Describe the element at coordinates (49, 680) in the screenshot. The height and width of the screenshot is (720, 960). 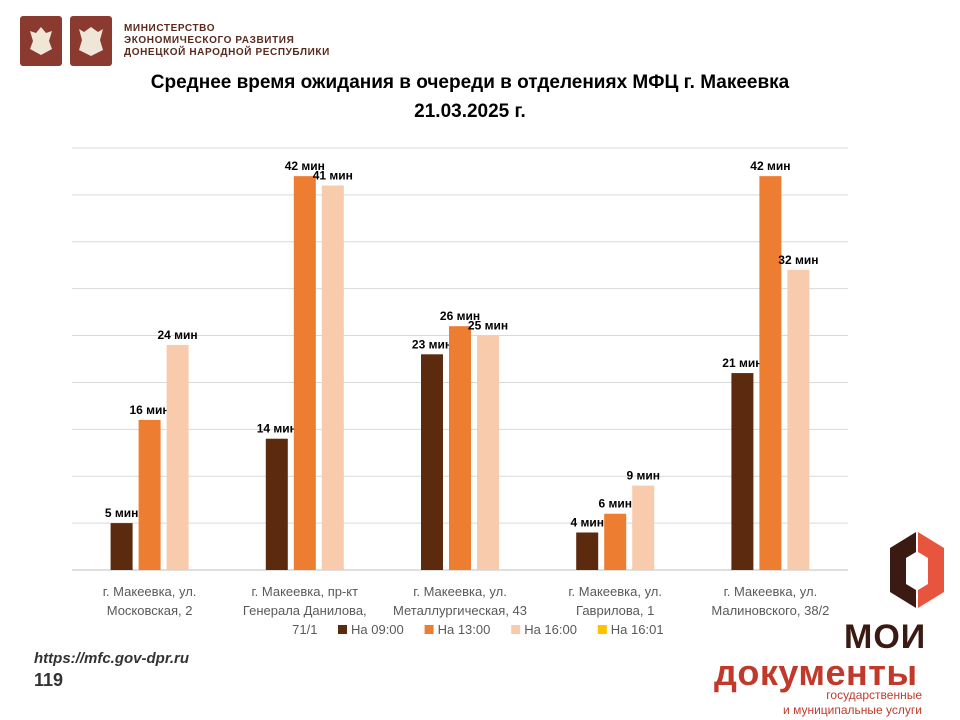
I see `page-number: 119` at that location.